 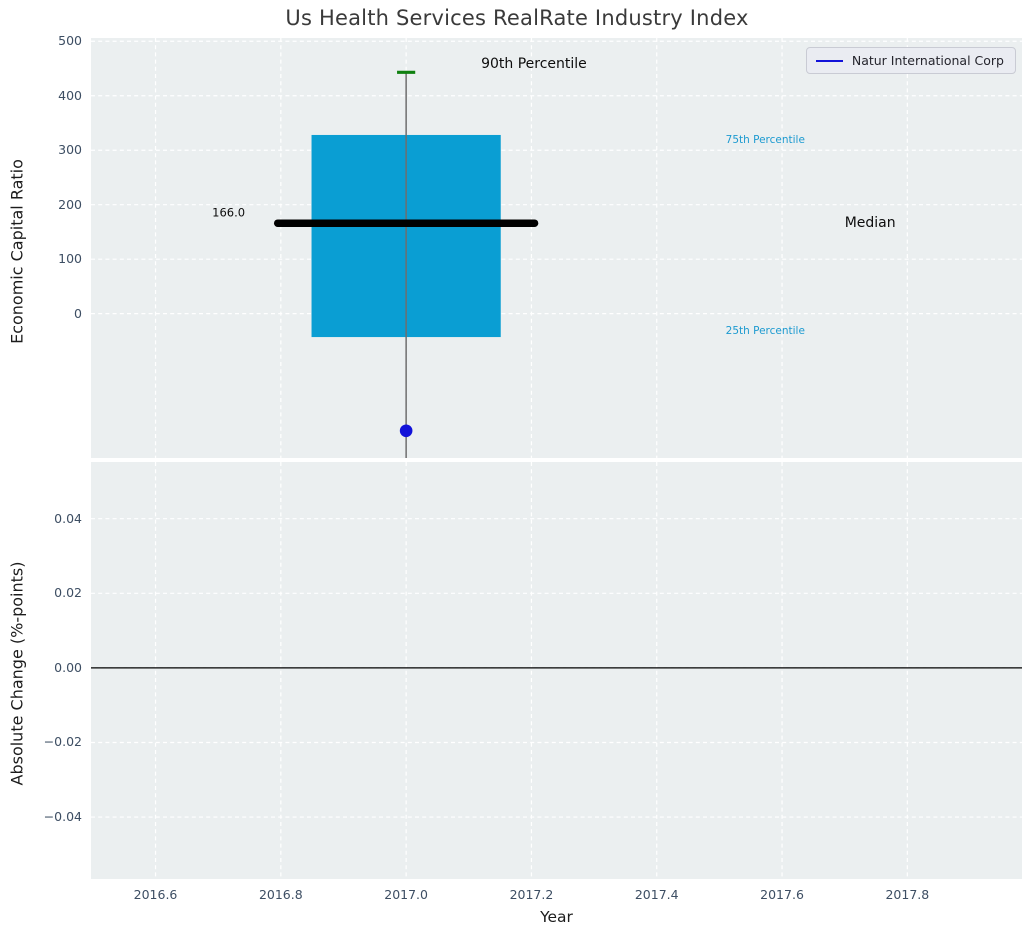 What do you see at coordinates (155, 894) in the screenshot?
I see `absolute-change-xtick-2016.6: 2016.6` at bounding box center [155, 894].